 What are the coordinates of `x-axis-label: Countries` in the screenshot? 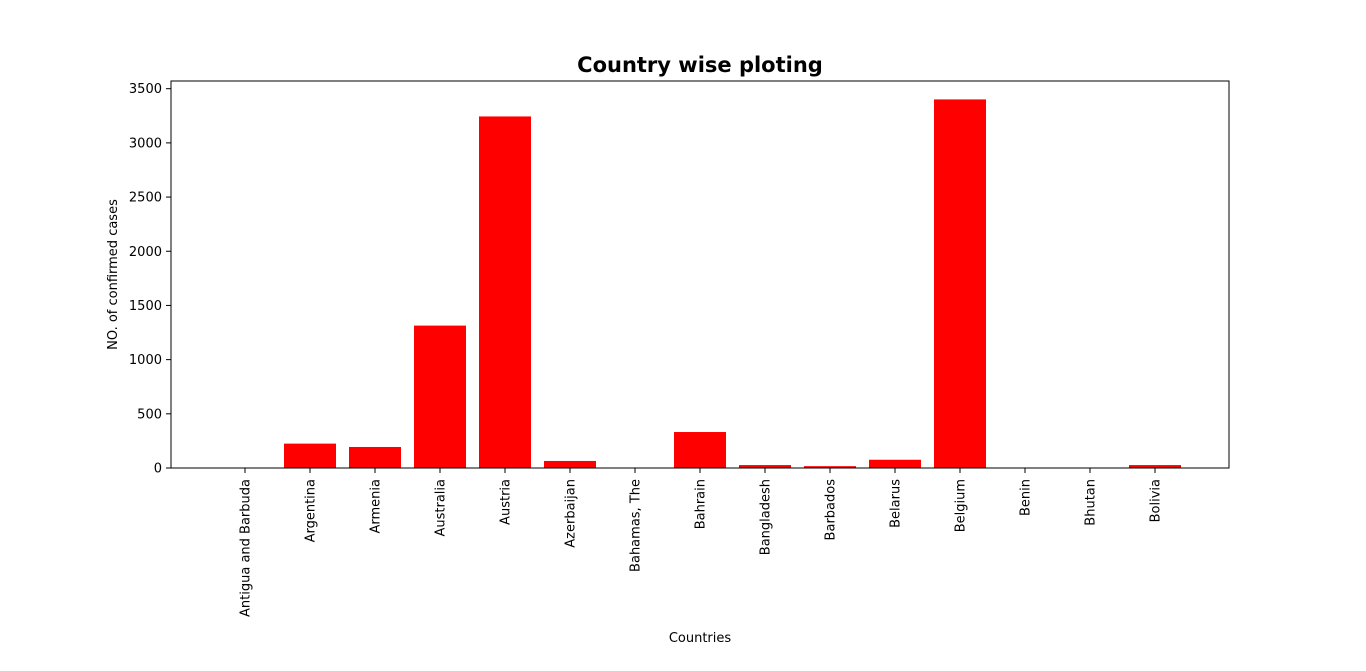 It's located at (700, 638).